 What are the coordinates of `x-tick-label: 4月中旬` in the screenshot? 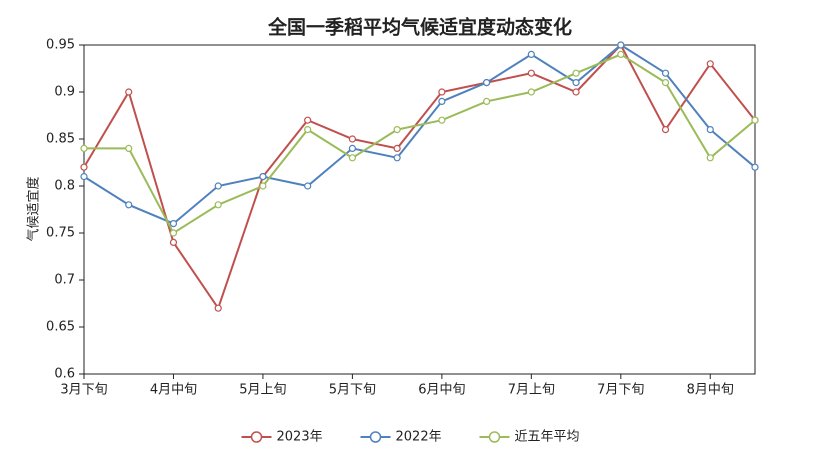 It's located at (173, 390).